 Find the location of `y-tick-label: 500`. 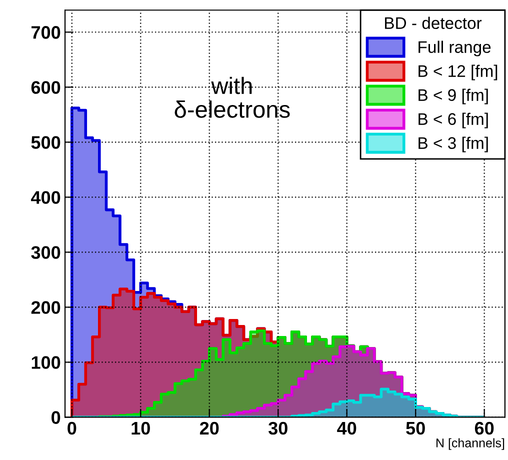

y-tick-label: 500 is located at coordinates (45, 142).